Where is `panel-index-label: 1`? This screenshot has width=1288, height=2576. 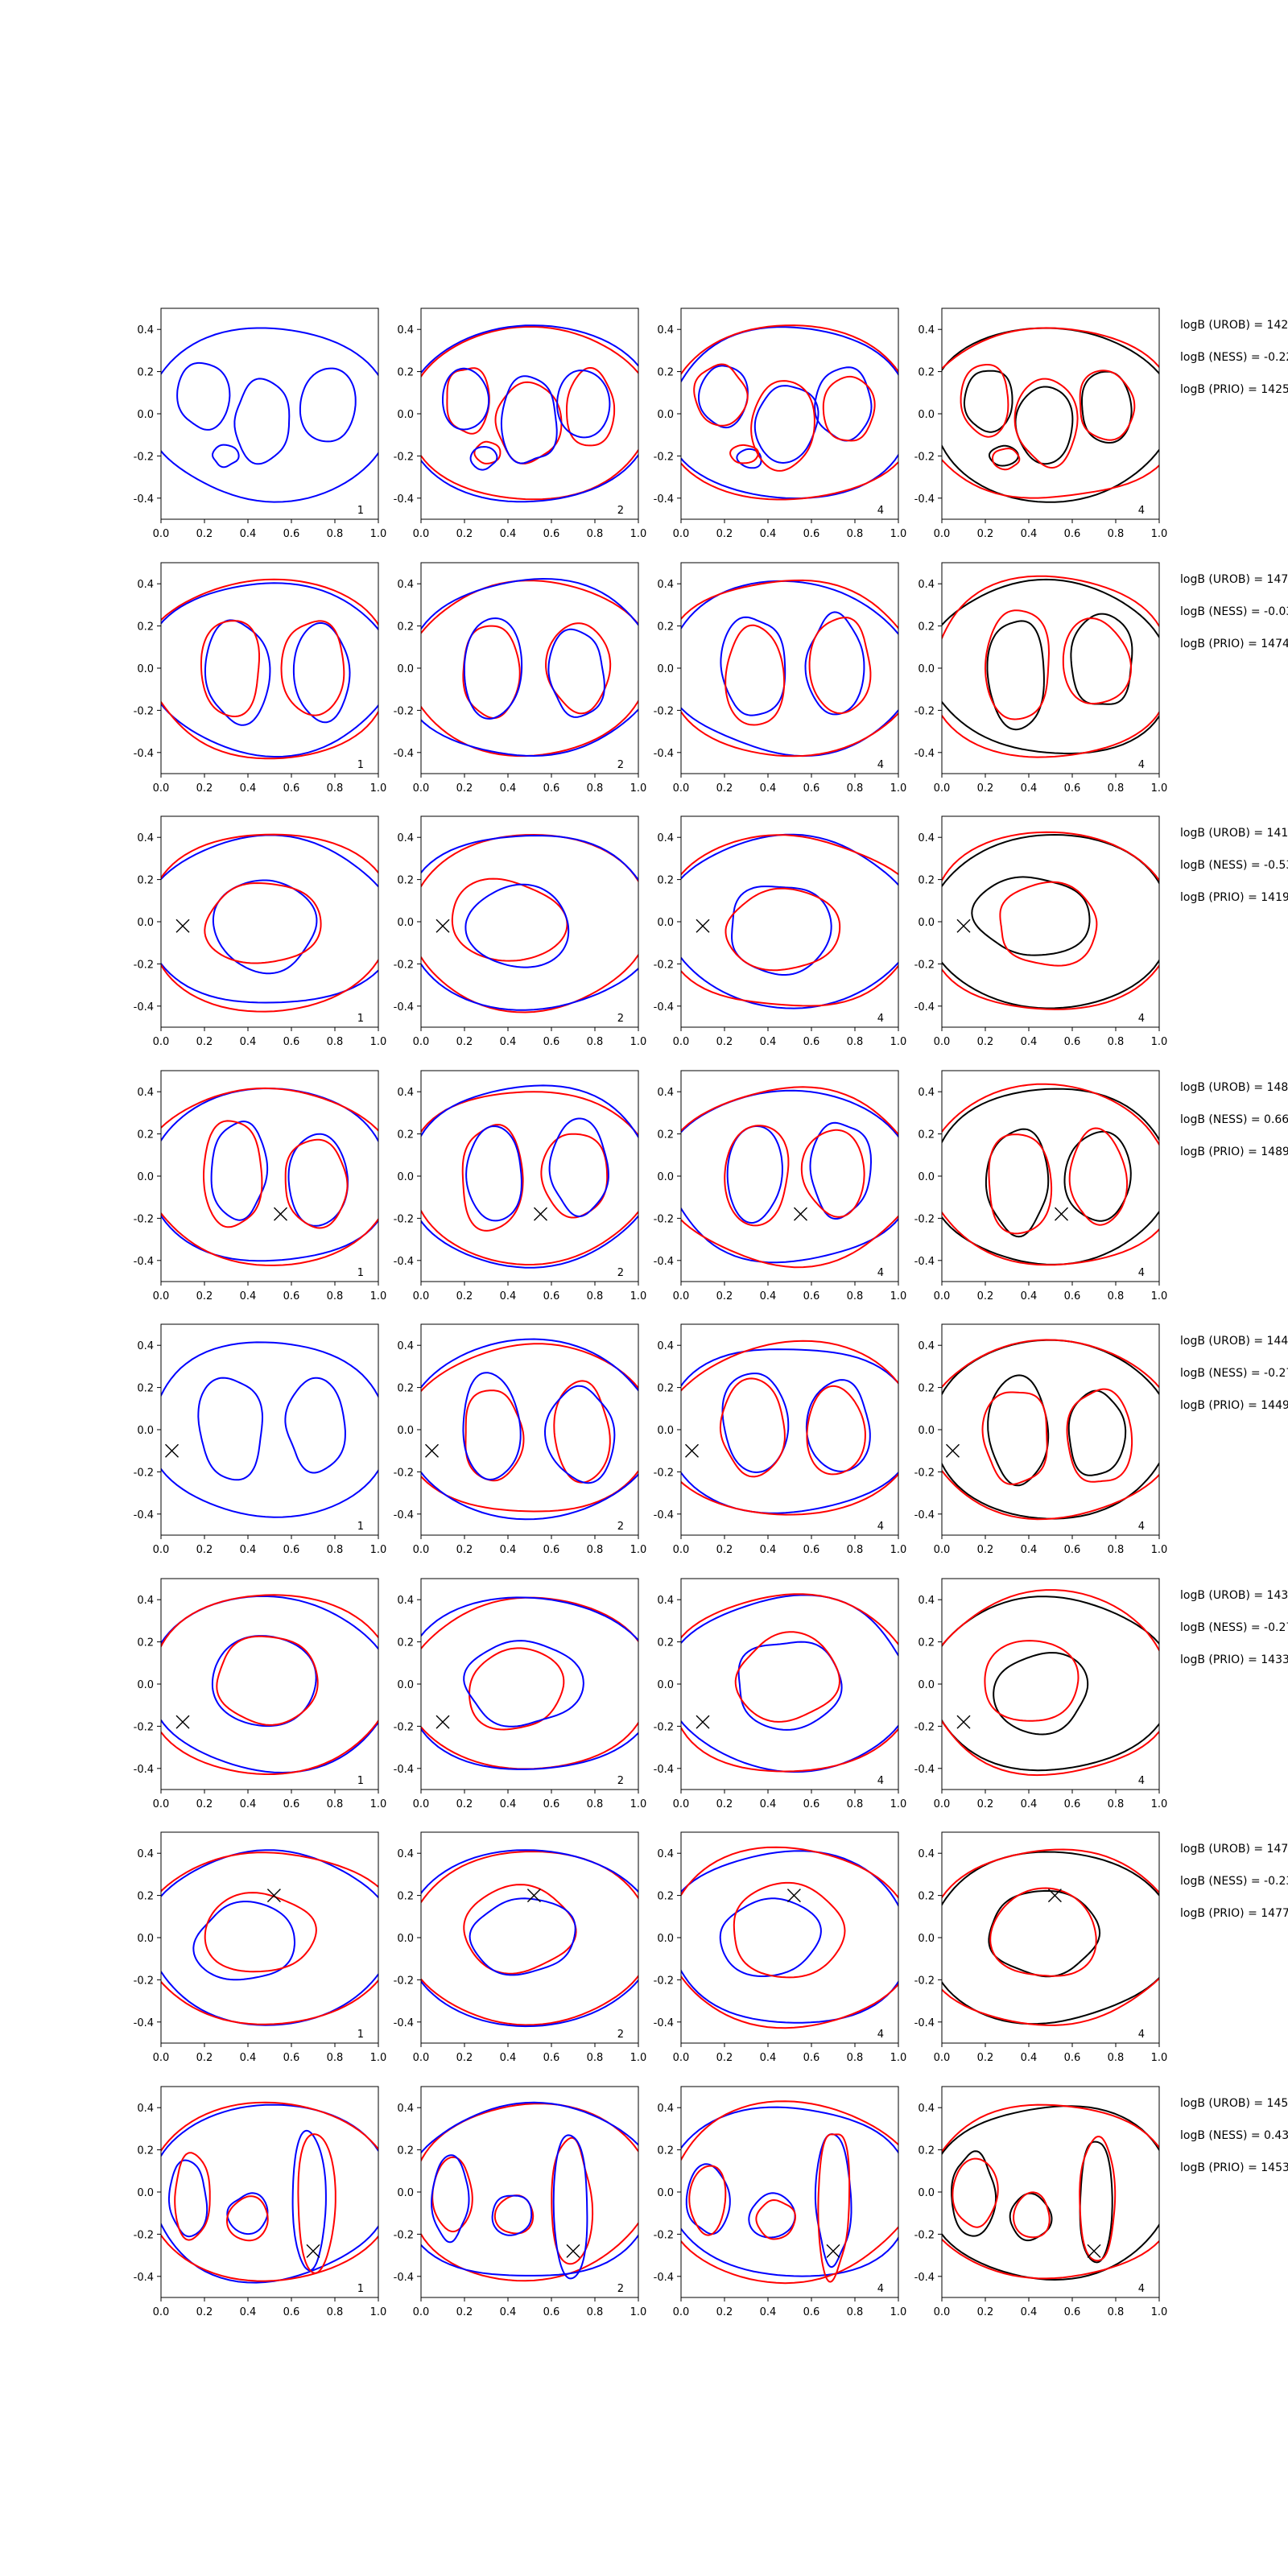 panel-index-label: 1 is located at coordinates (360, 765).